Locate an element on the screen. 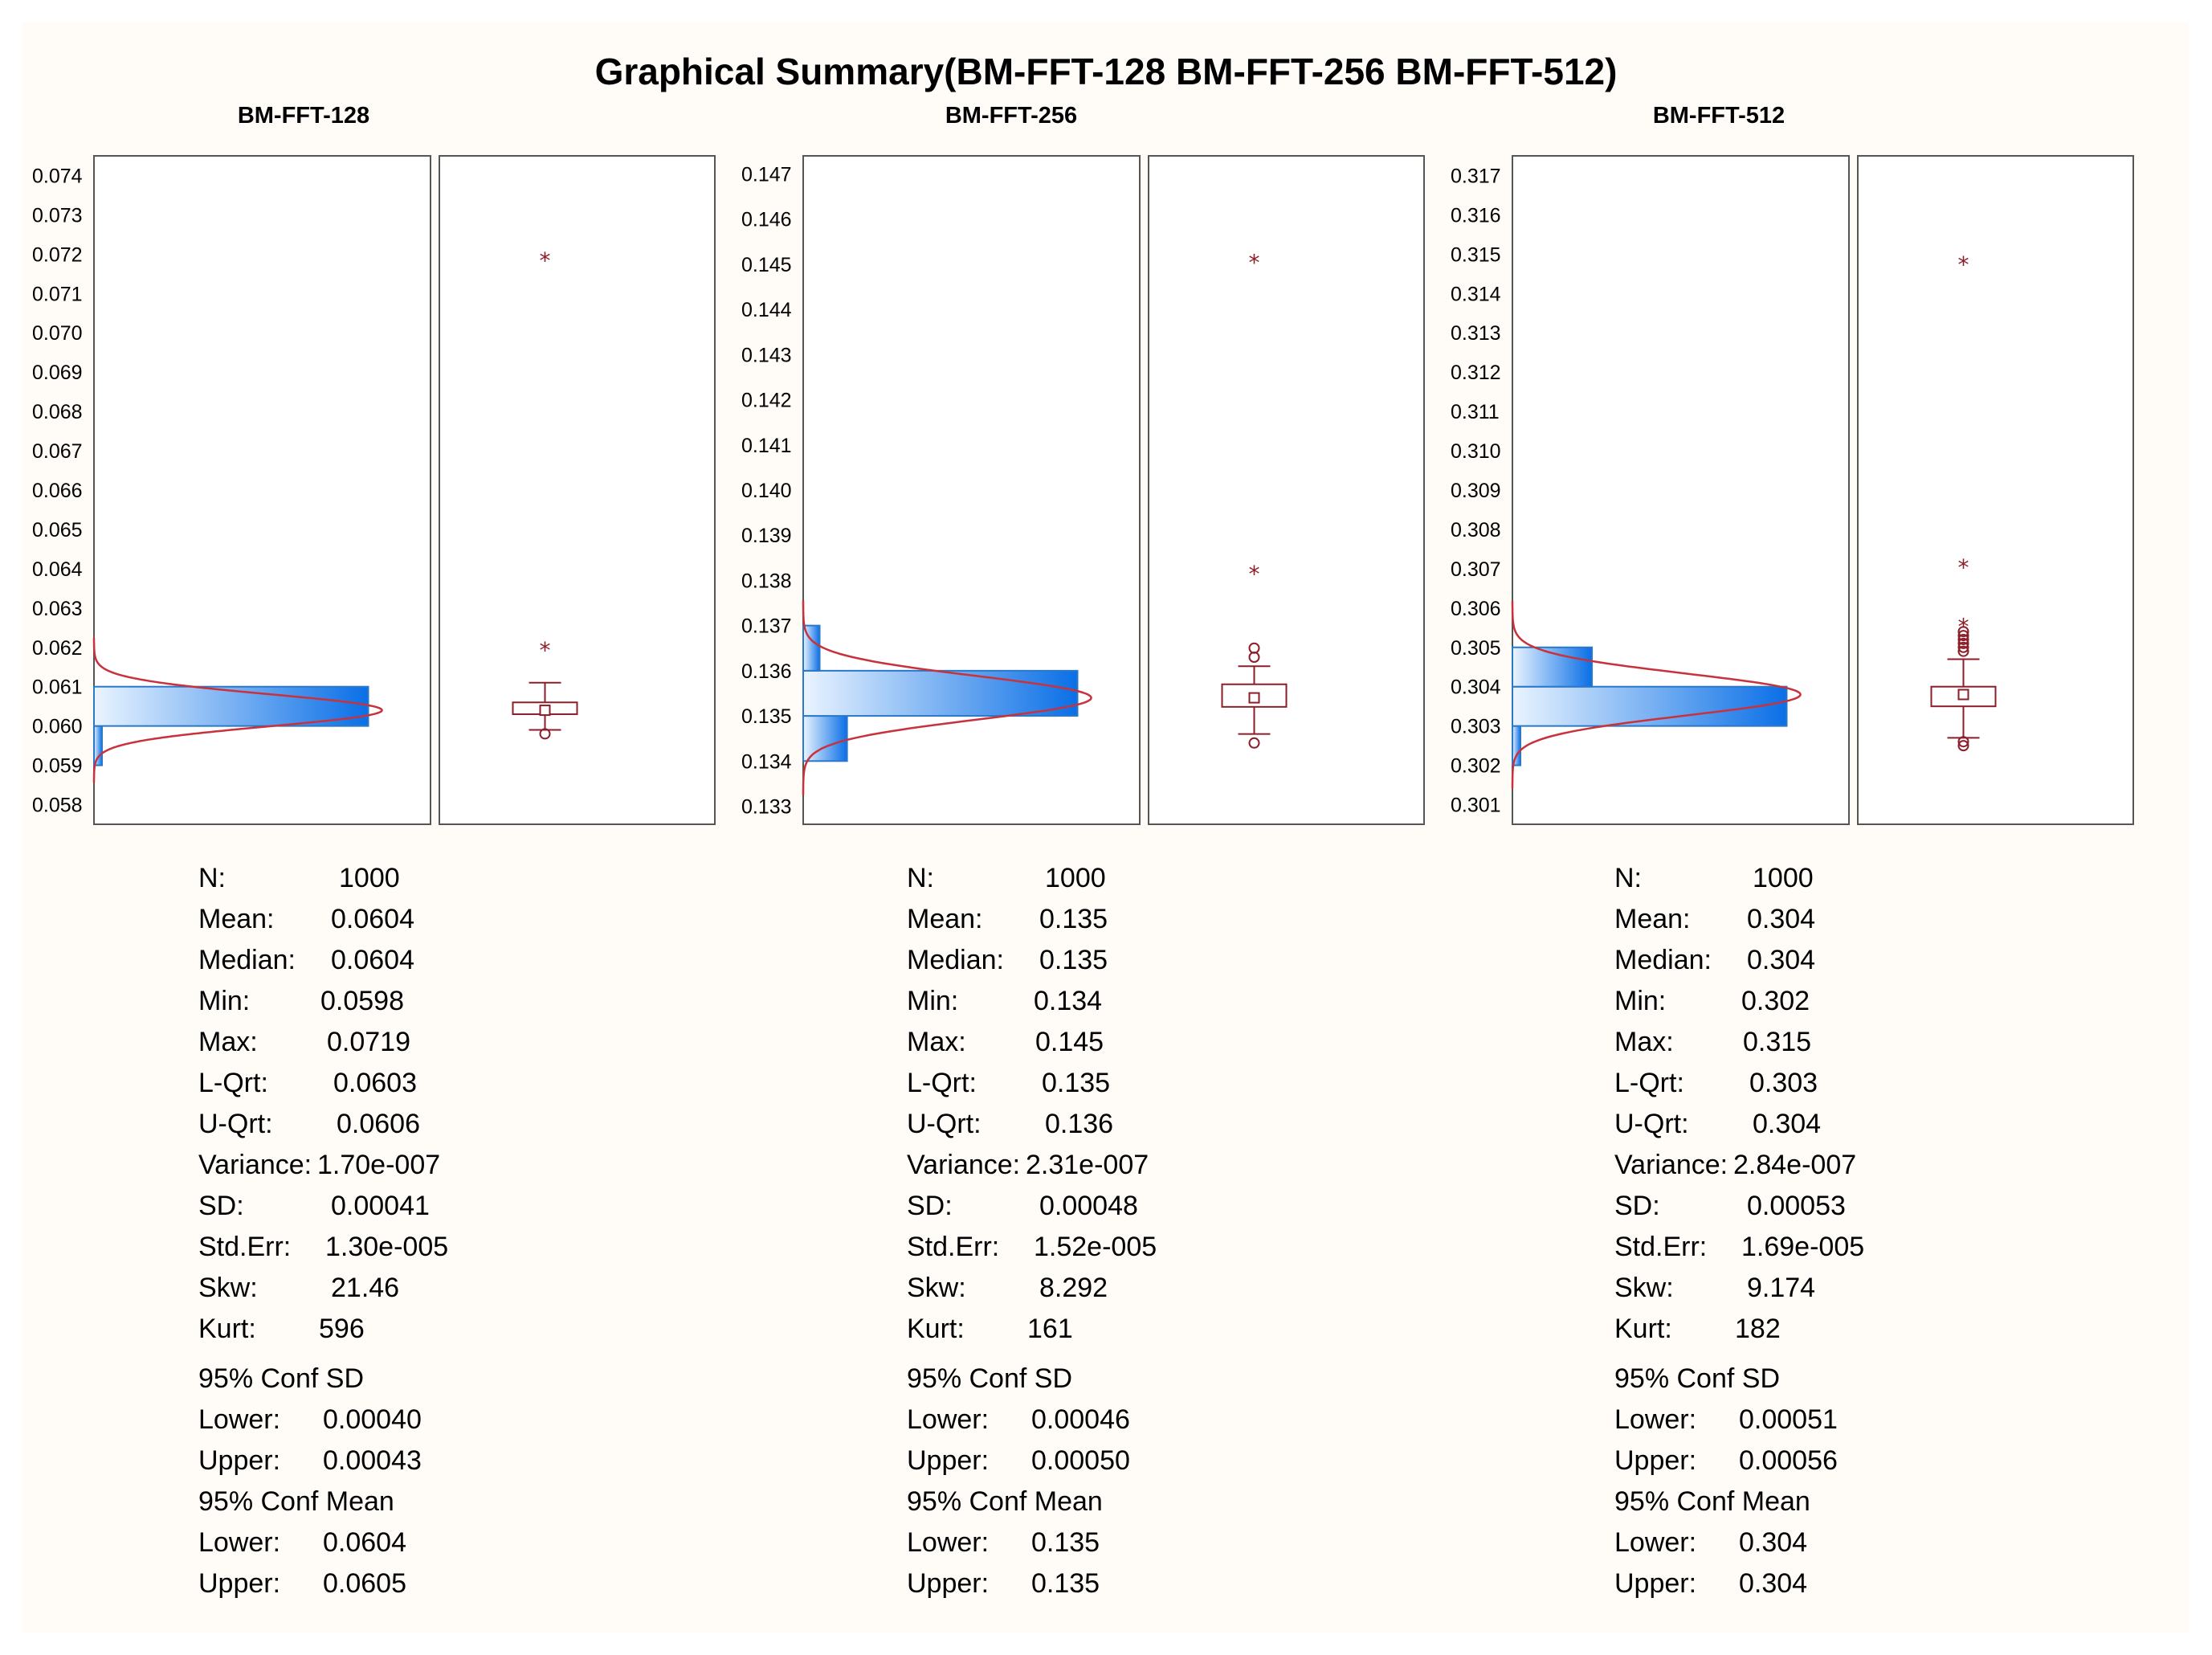 This screenshot has height=1655, width=2212. stat-value: 0.00041 is located at coordinates (380, 1206).